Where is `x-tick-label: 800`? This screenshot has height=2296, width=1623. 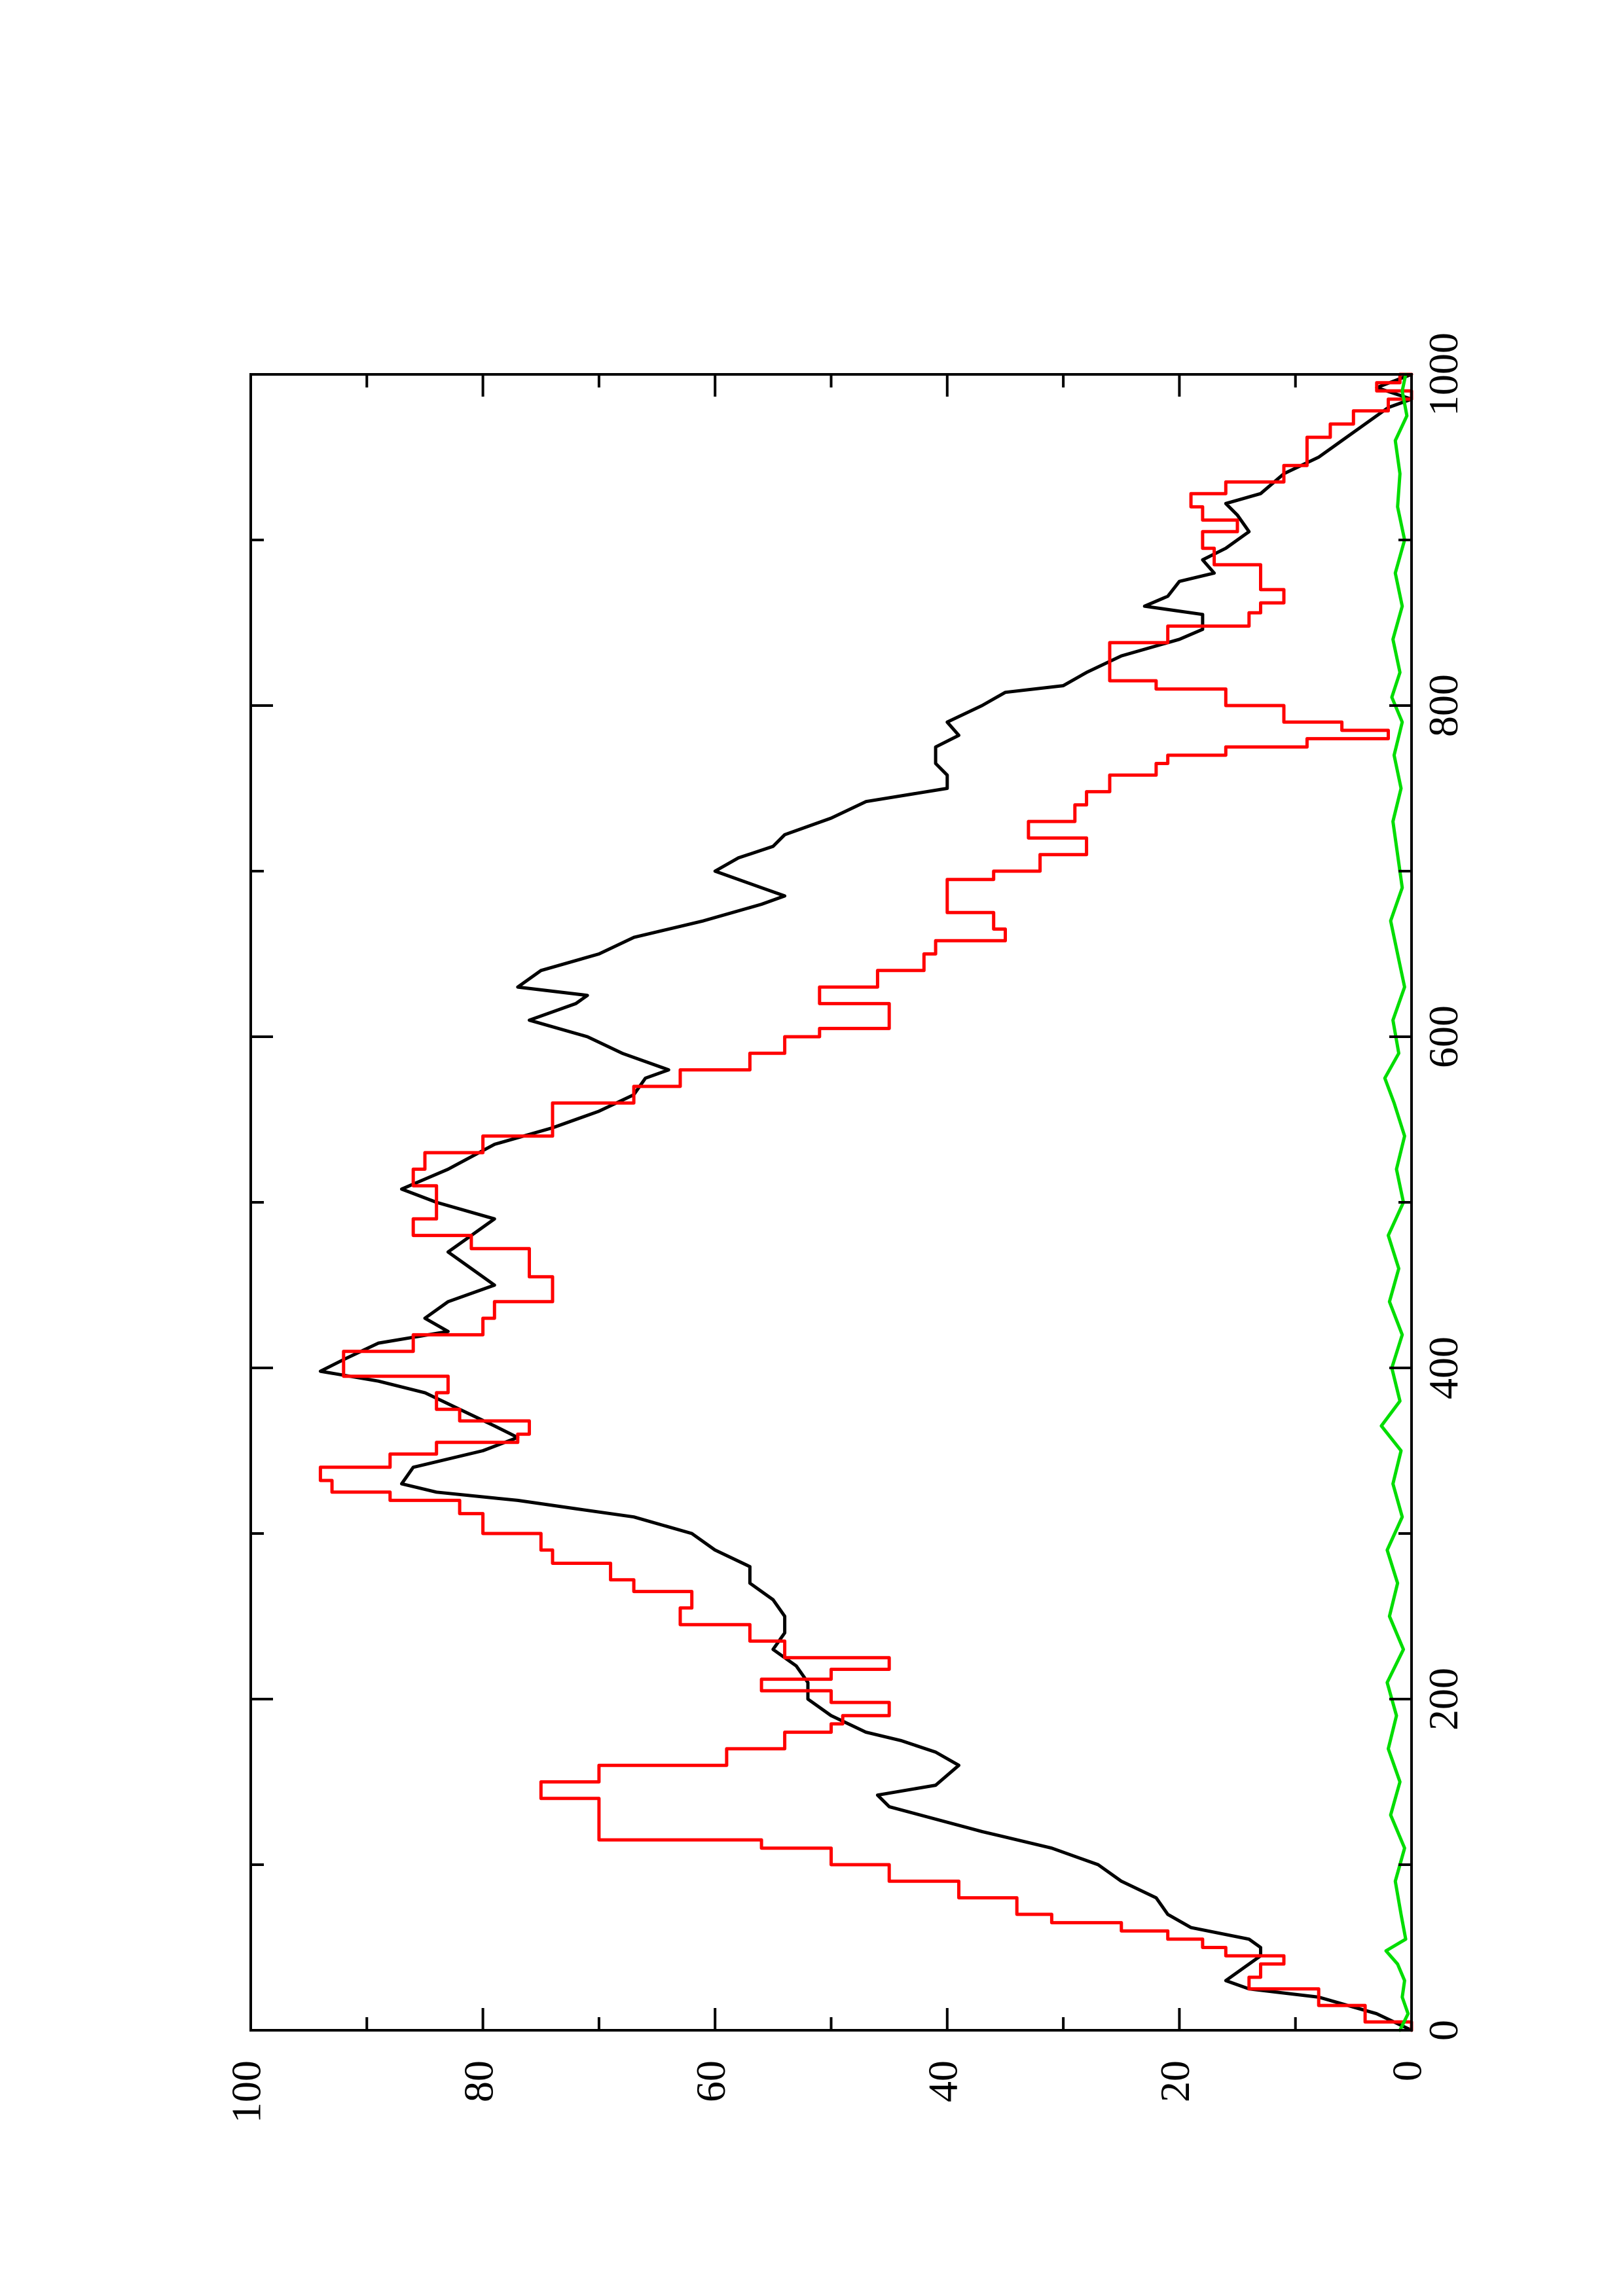 x-tick-label: 800 is located at coordinates (1443, 705).